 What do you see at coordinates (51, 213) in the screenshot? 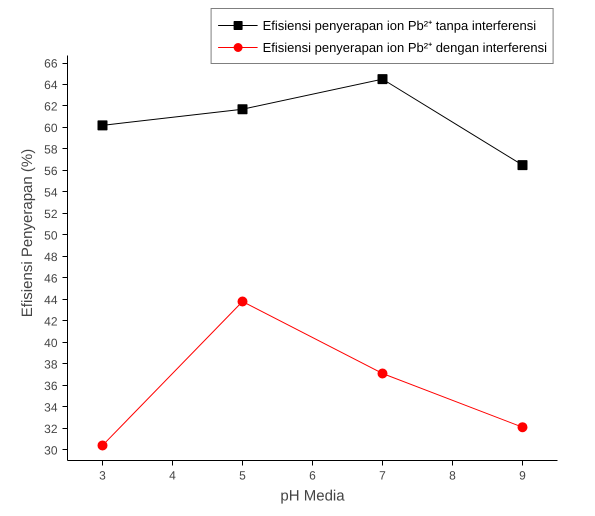
I see `y-tick-label: 52` at bounding box center [51, 213].